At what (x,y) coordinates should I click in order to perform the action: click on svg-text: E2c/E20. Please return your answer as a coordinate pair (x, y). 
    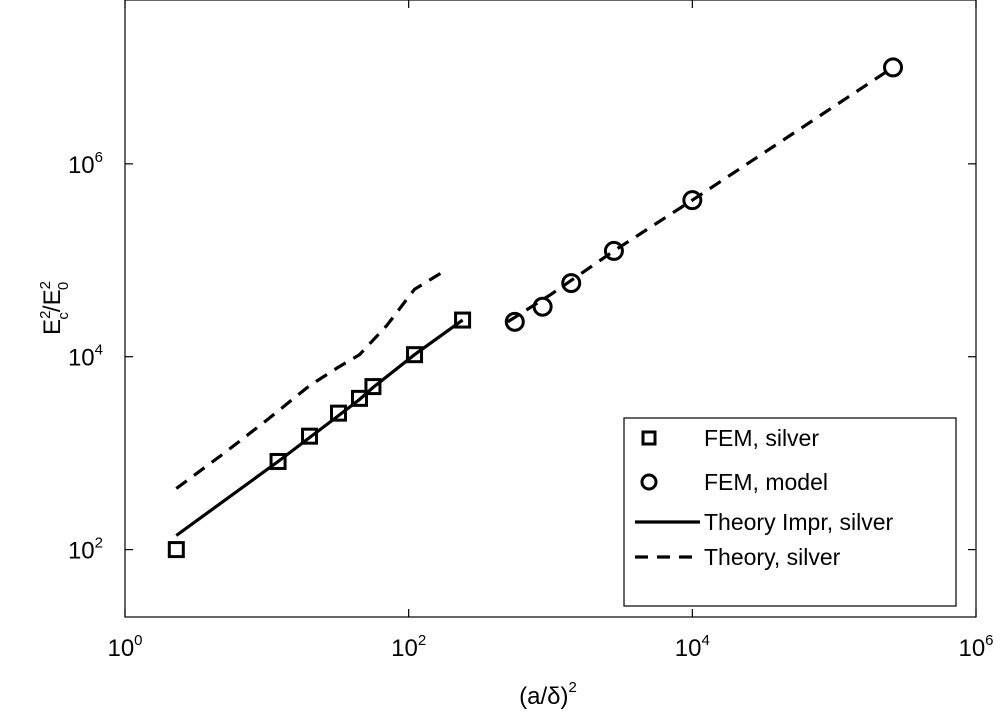
    Looking at the image, I should click on (54, 308).